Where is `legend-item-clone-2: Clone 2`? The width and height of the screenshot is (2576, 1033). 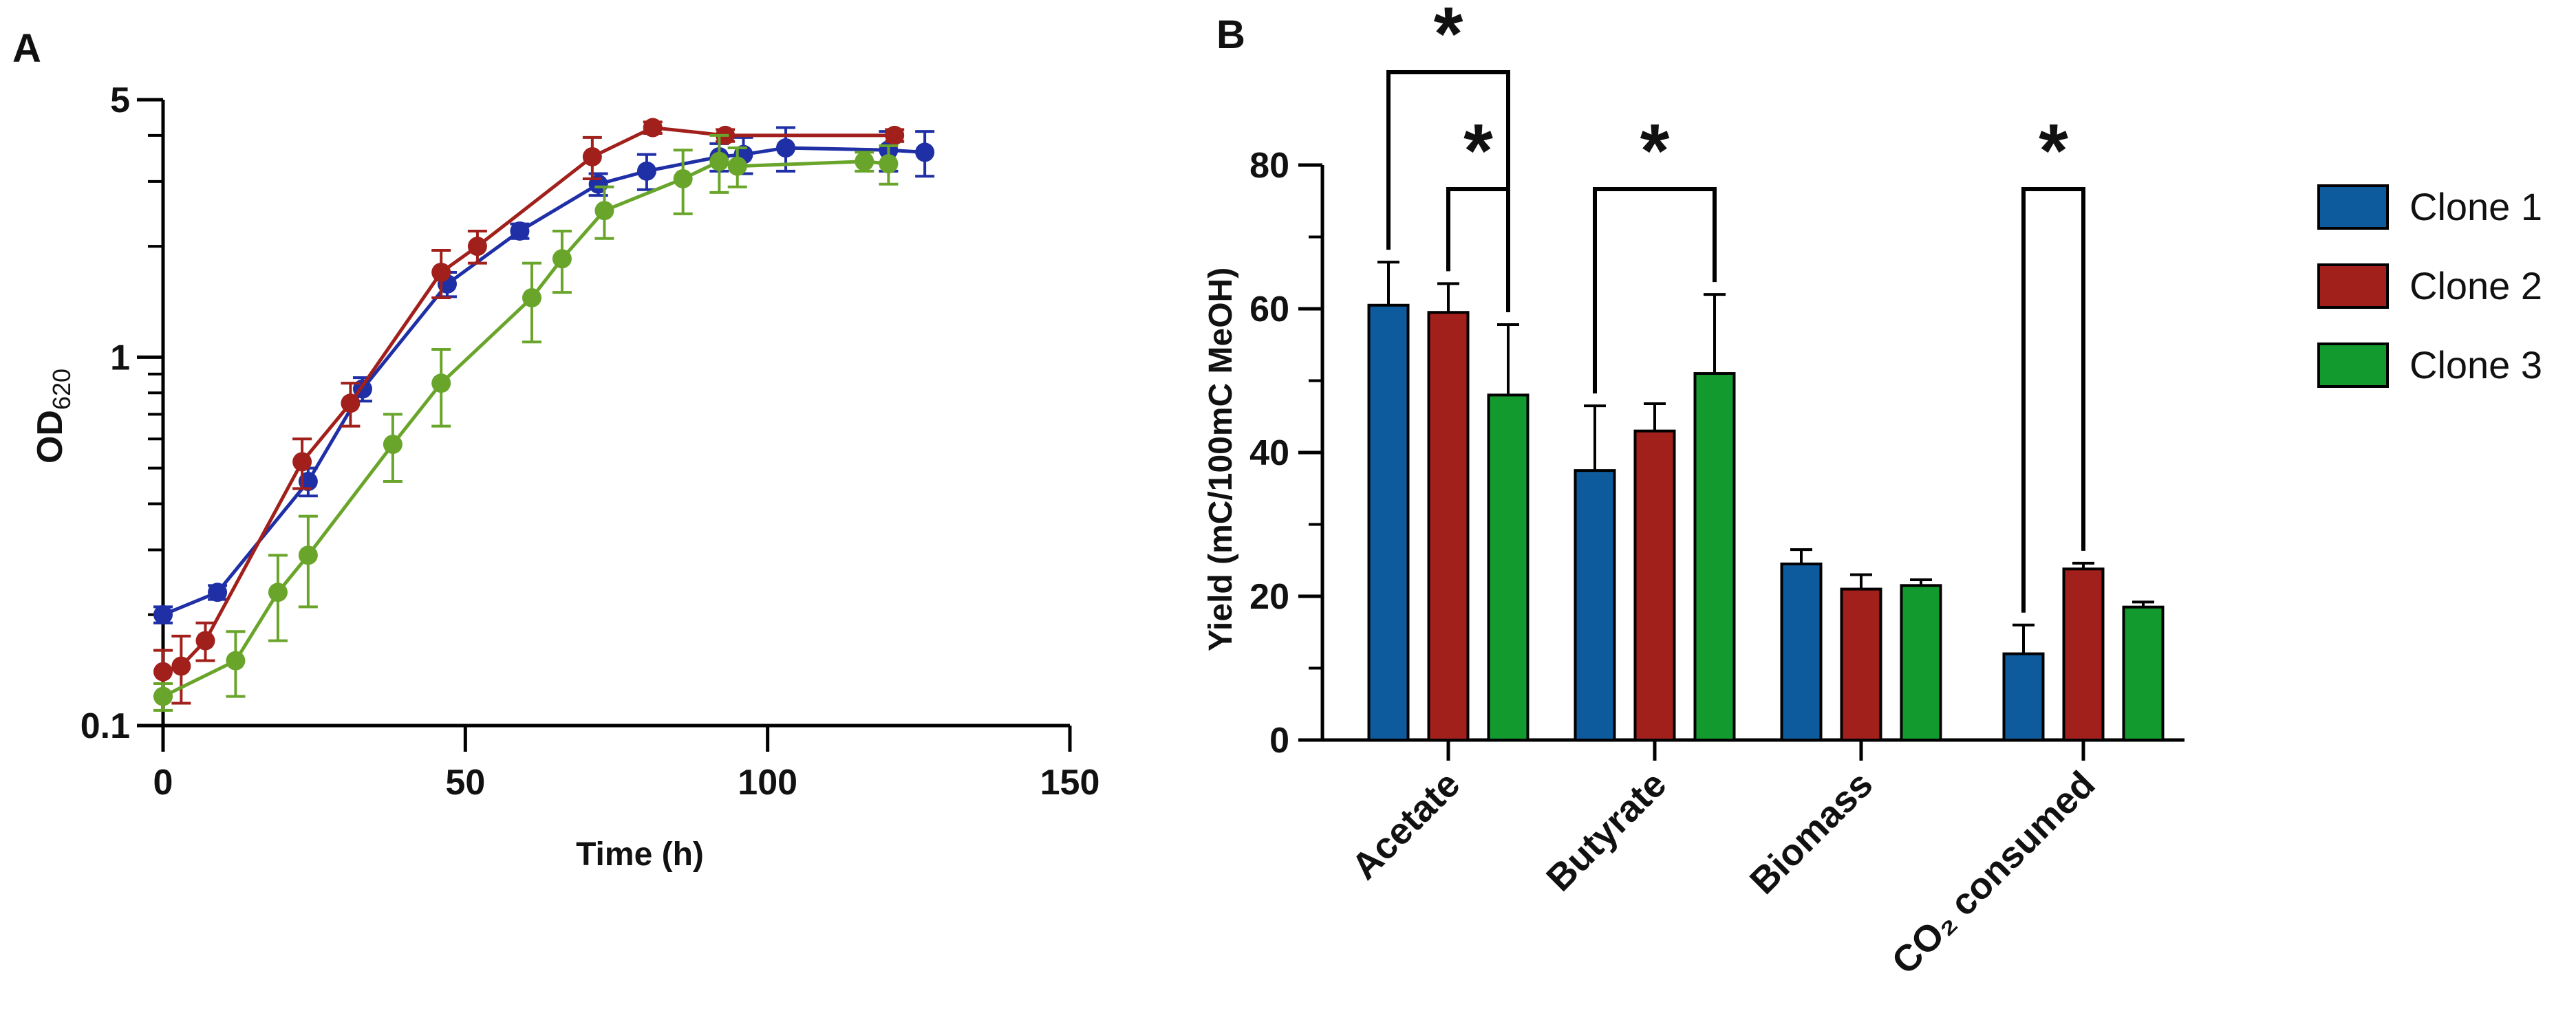
legend-item-clone-2: Clone 2 is located at coordinates (2430, 286).